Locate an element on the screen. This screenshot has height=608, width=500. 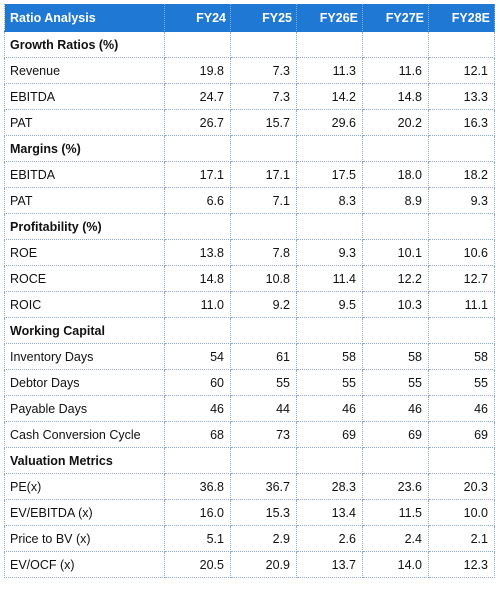
value-cell: 28.3 is located at coordinates (329, 486).